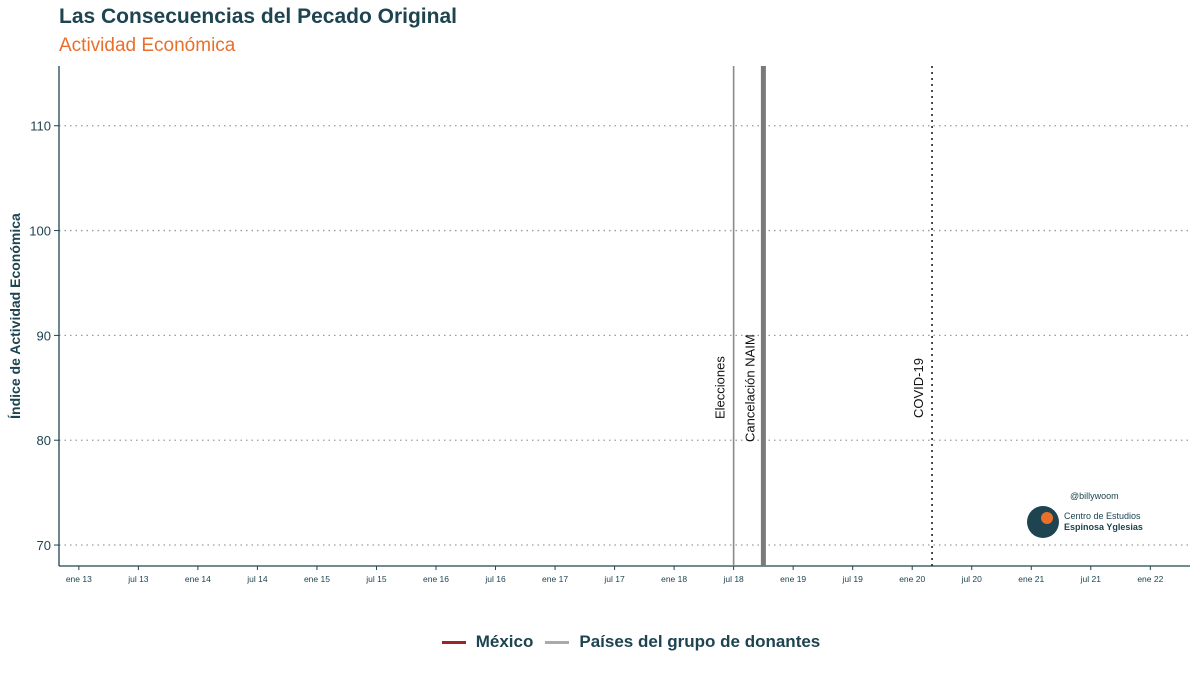 The height and width of the screenshot is (675, 1200). What do you see at coordinates (15, 316) in the screenshot?
I see `y-axis-title: Índice de Actividad Económica` at bounding box center [15, 316].